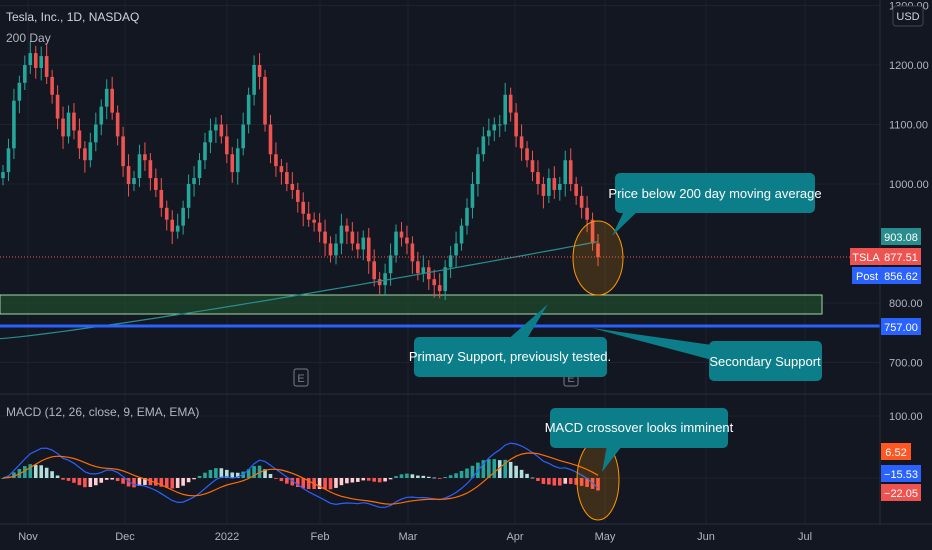 The width and height of the screenshot is (932, 550). I want to click on price-label-ma: 903.08, so click(901, 236).